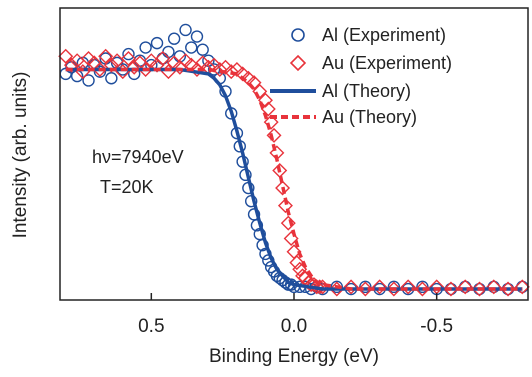  I want to click on annotation-temperature: T=20K, so click(127, 187).